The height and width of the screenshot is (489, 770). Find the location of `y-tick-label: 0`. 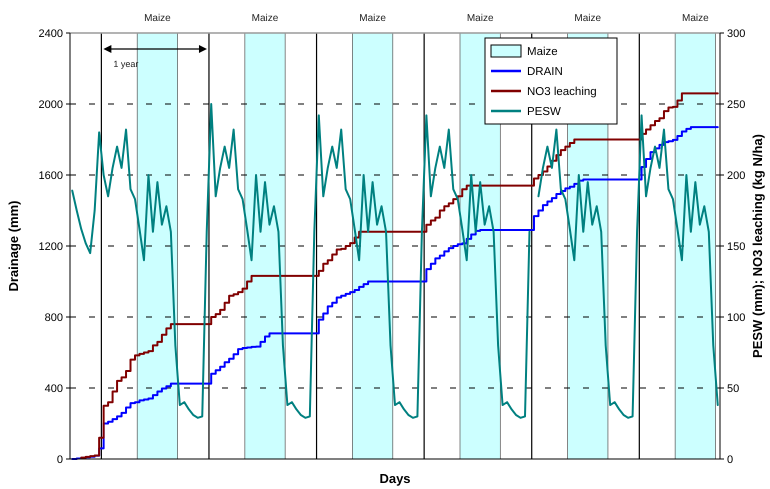

y-tick-label: 0 is located at coordinates (59, 460).